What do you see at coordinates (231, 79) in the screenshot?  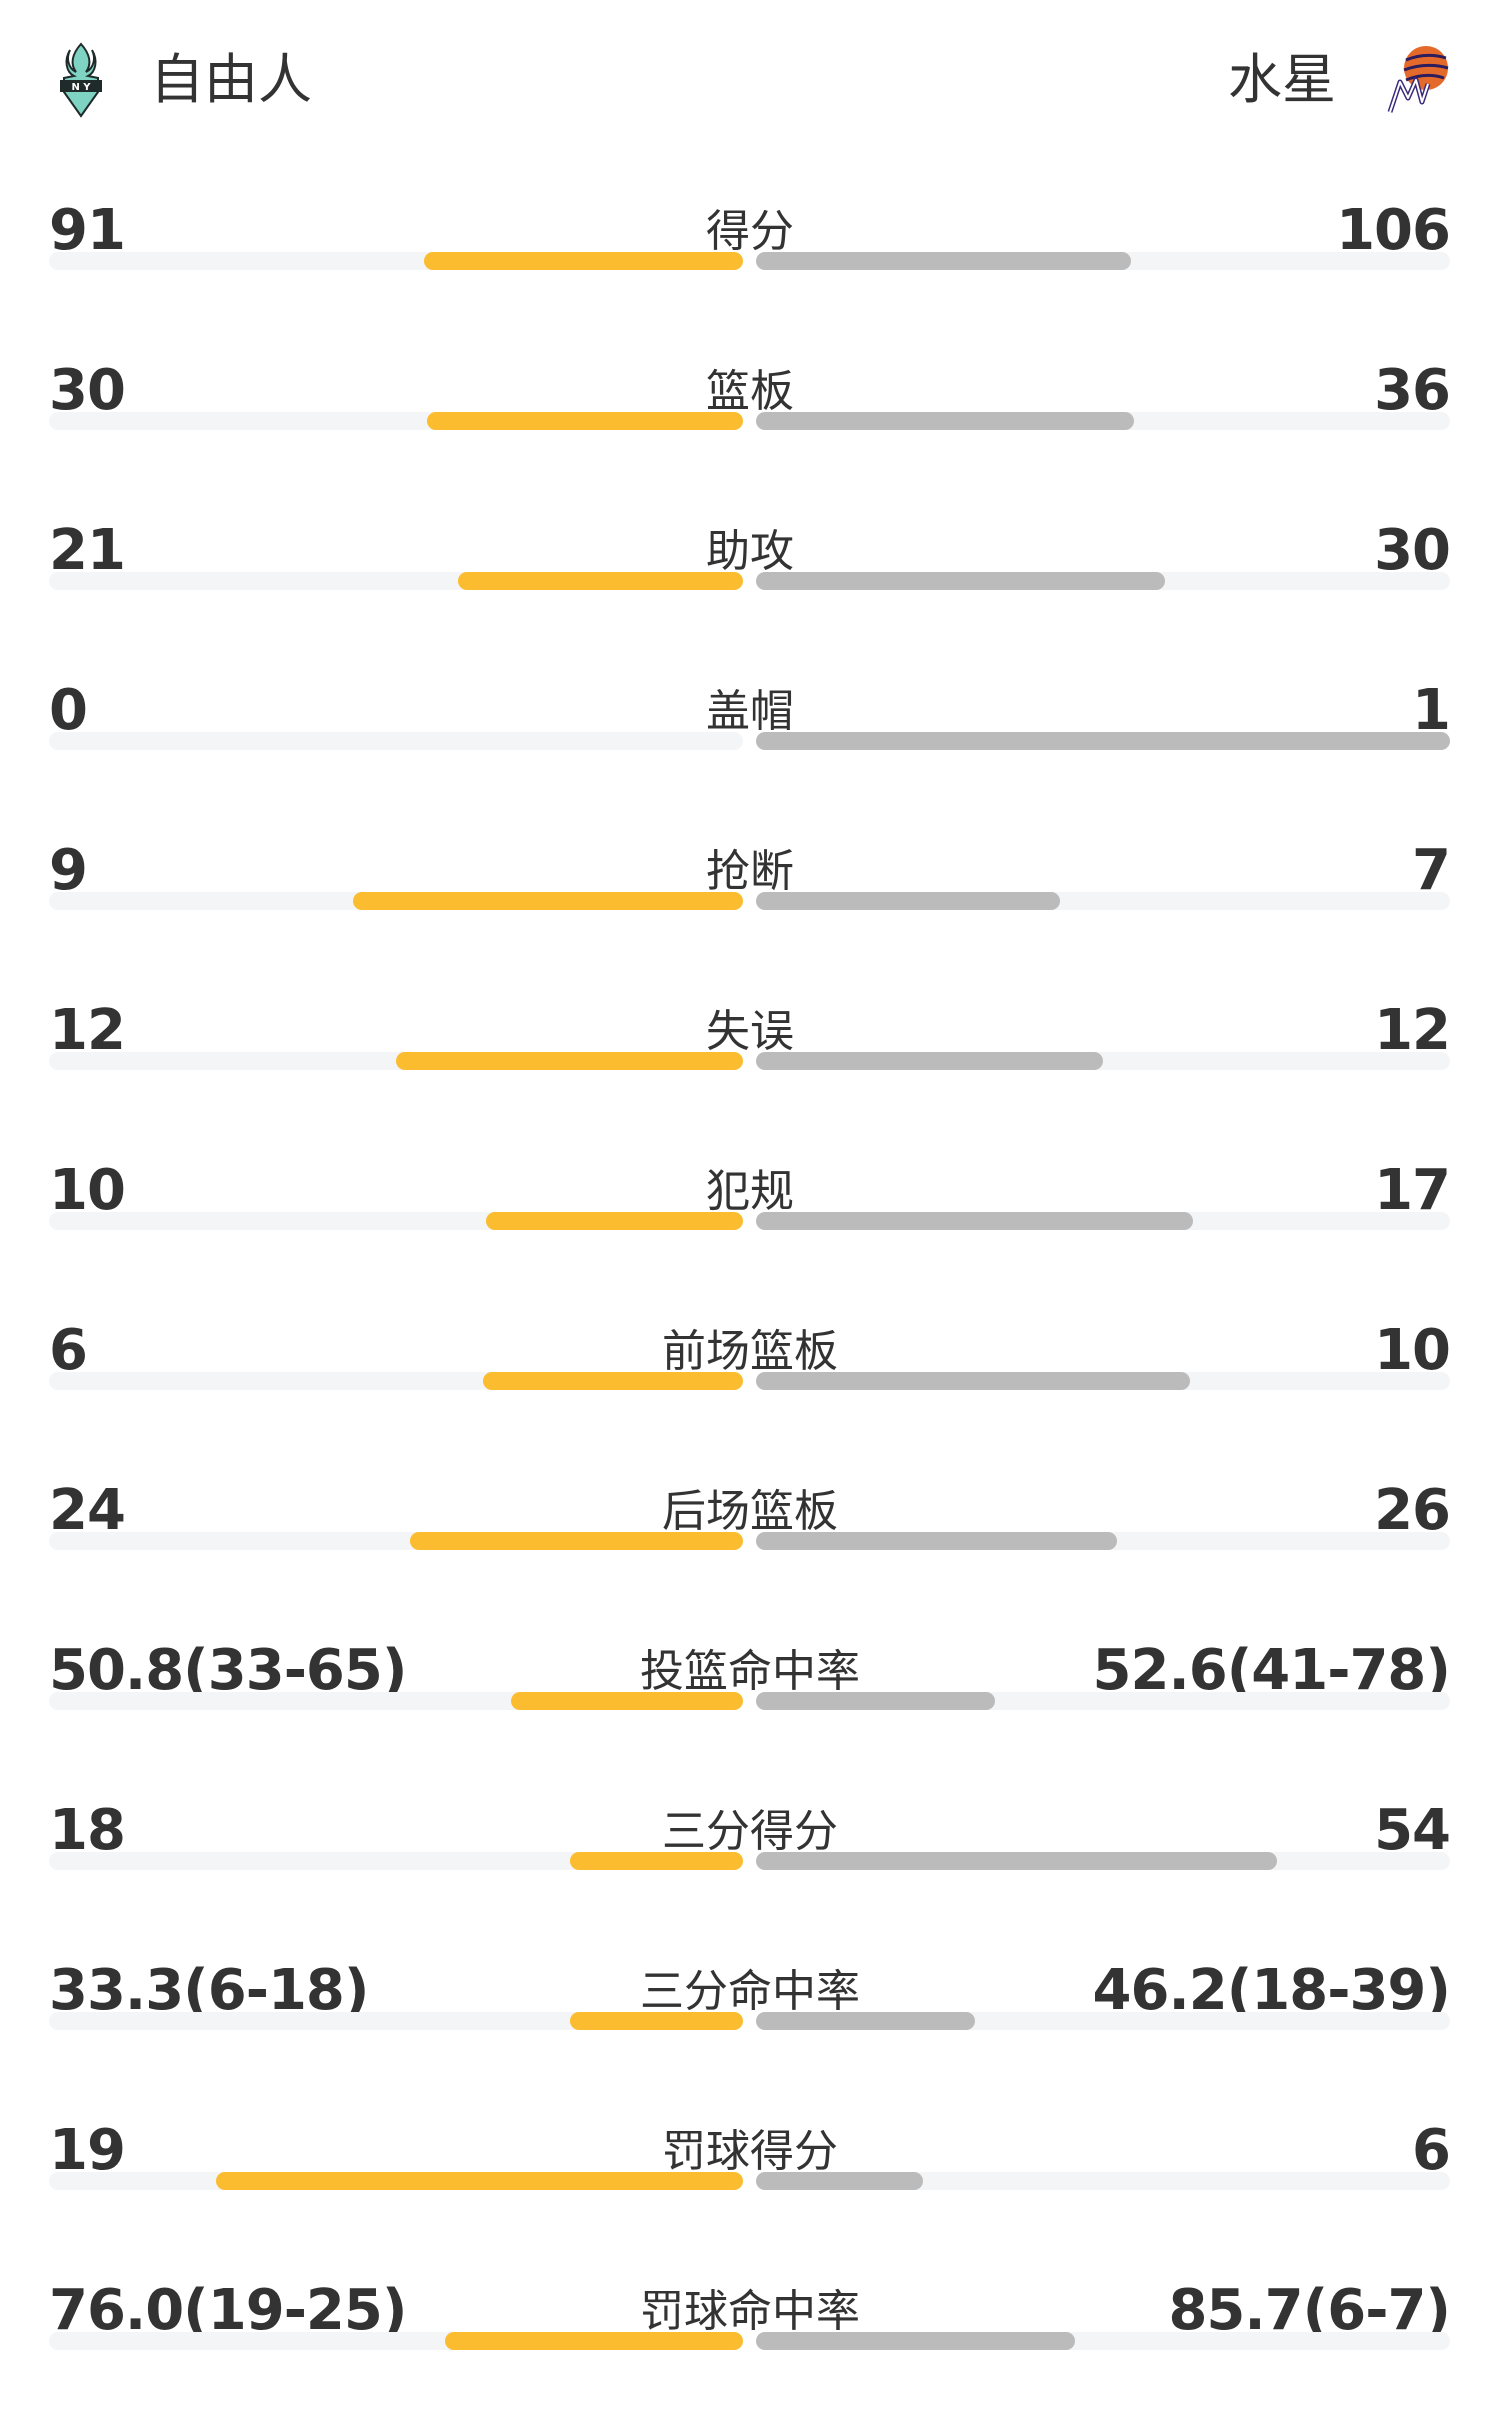 I see `home-team-name: 自由人` at bounding box center [231, 79].